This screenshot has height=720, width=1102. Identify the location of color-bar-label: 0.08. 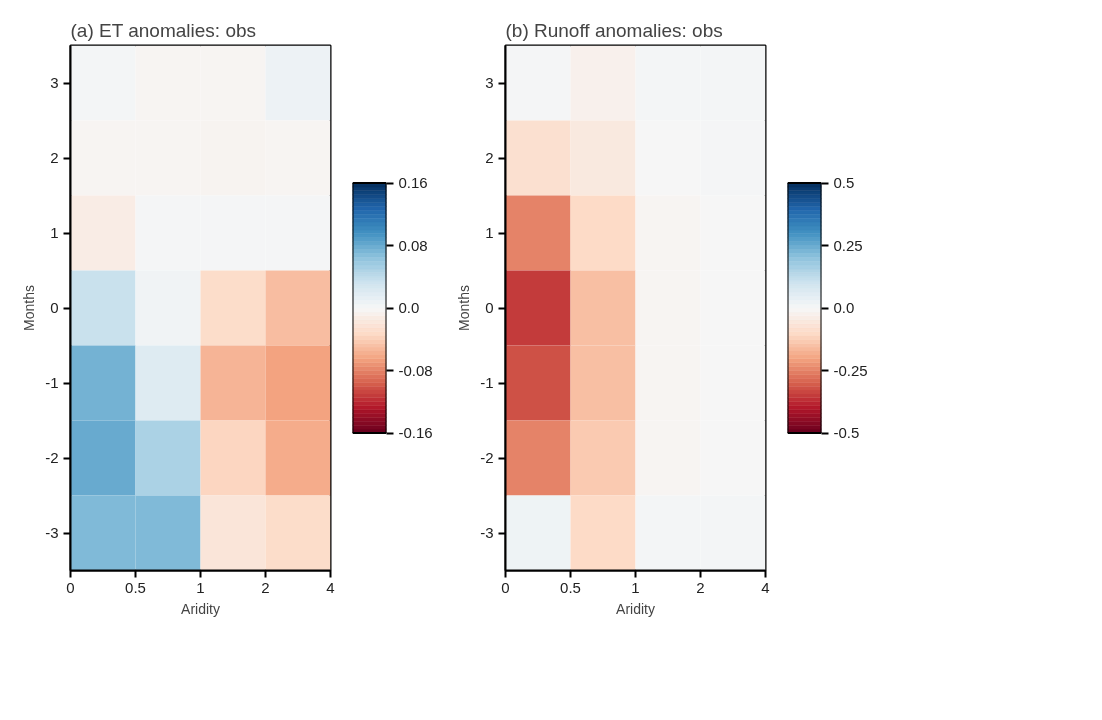
(413, 245).